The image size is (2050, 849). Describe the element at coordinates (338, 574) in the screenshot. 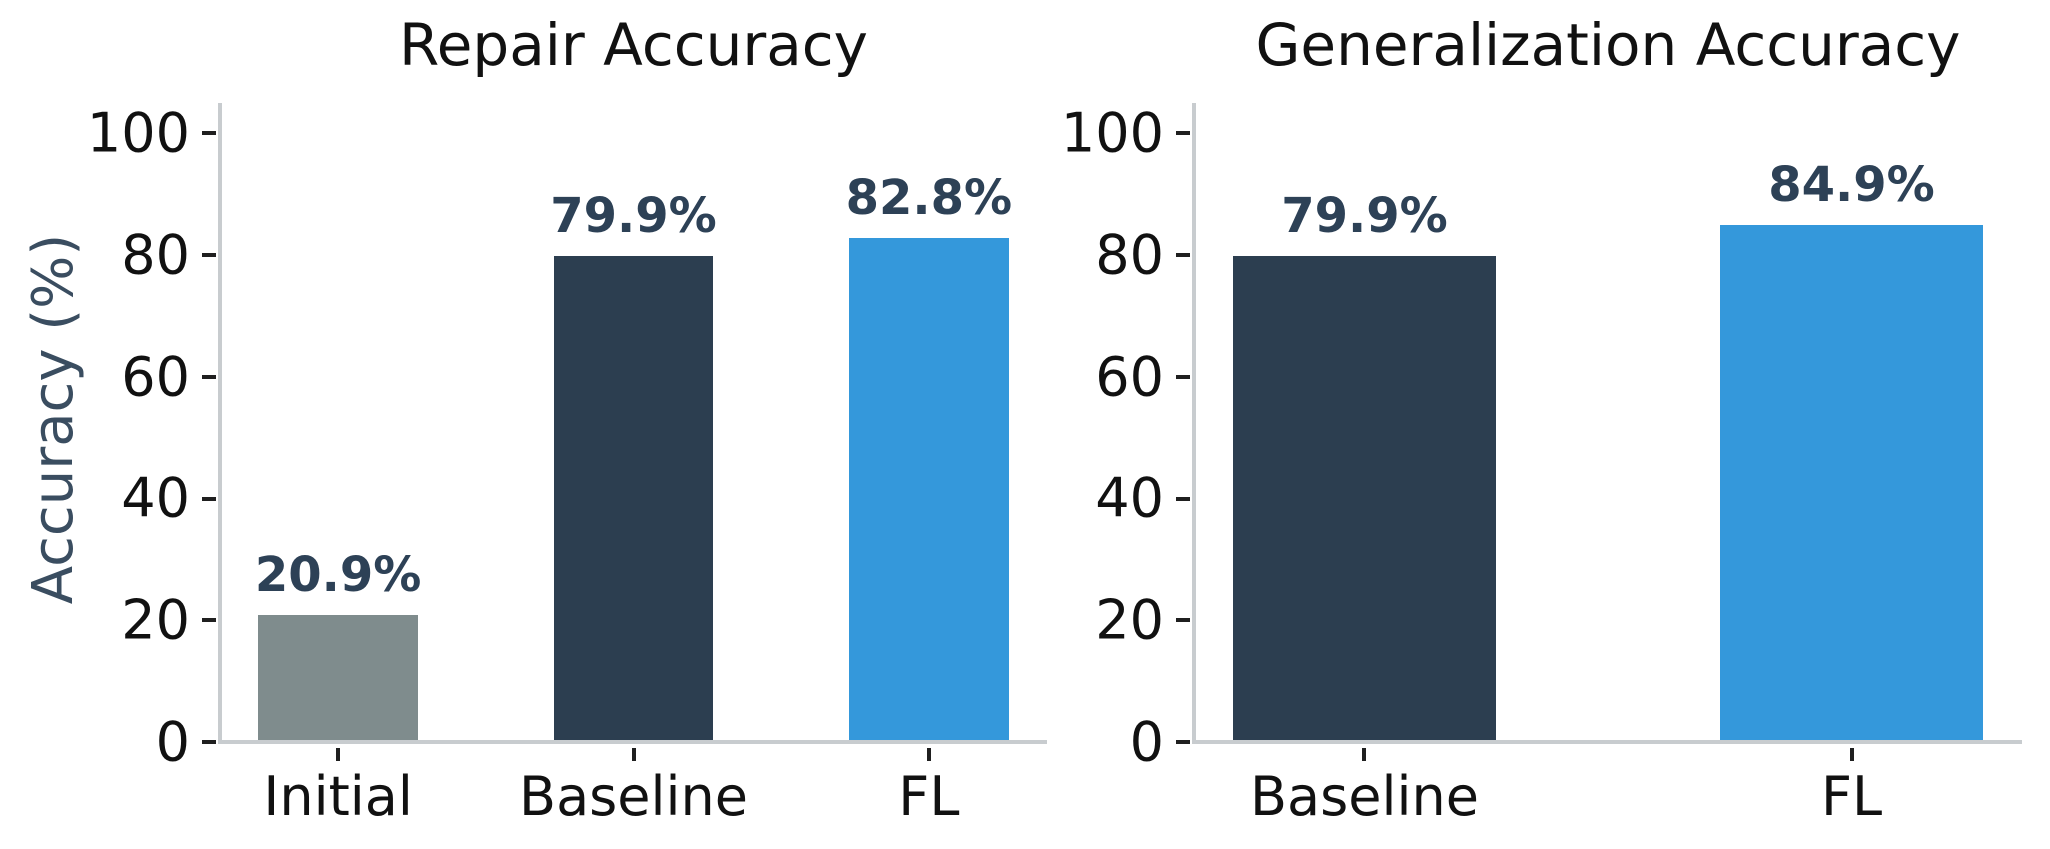

I see `bar-value-label: 20.9%` at that location.